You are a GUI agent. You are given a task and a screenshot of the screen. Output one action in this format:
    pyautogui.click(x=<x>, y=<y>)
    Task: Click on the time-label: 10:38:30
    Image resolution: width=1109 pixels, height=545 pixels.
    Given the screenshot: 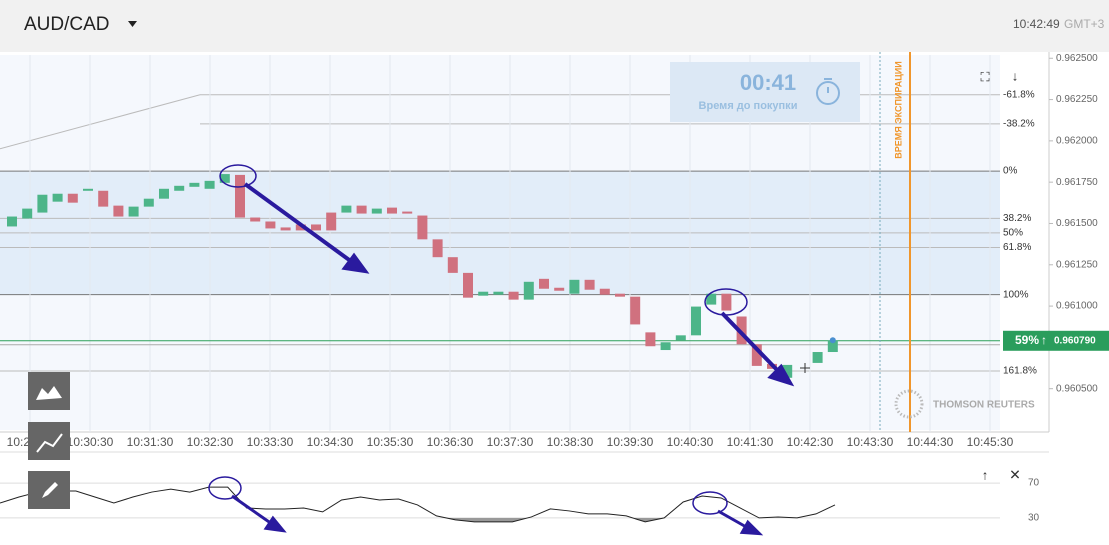 What is the action you would take?
    pyautogui.click(x=570, y=442)
    